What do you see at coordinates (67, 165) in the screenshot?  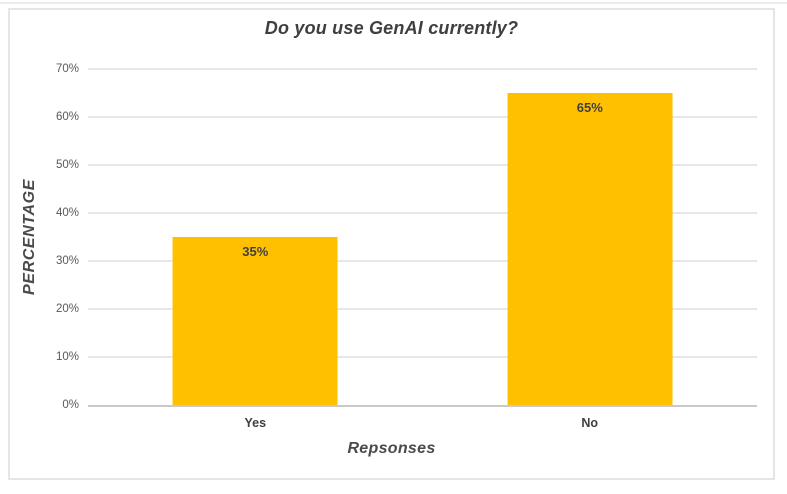 I see `y-tick-label: 50%` at bounding box center [67, 165].